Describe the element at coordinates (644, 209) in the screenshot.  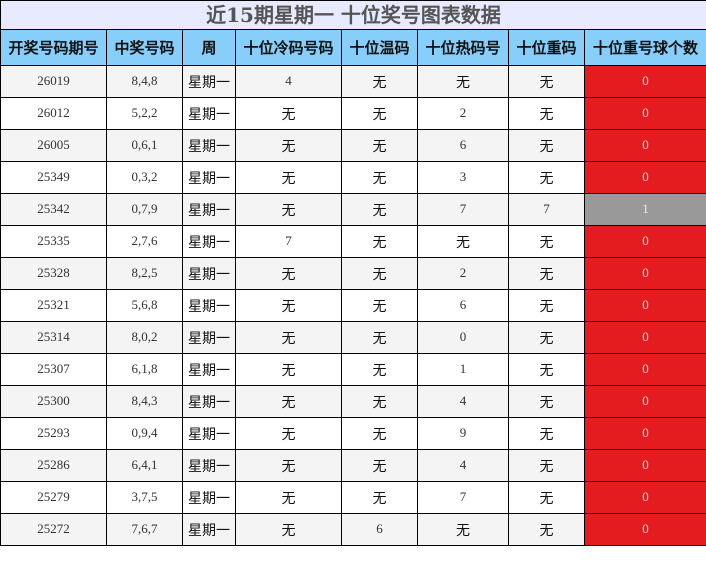
I see `cell-repeat-count: 1` at that location.